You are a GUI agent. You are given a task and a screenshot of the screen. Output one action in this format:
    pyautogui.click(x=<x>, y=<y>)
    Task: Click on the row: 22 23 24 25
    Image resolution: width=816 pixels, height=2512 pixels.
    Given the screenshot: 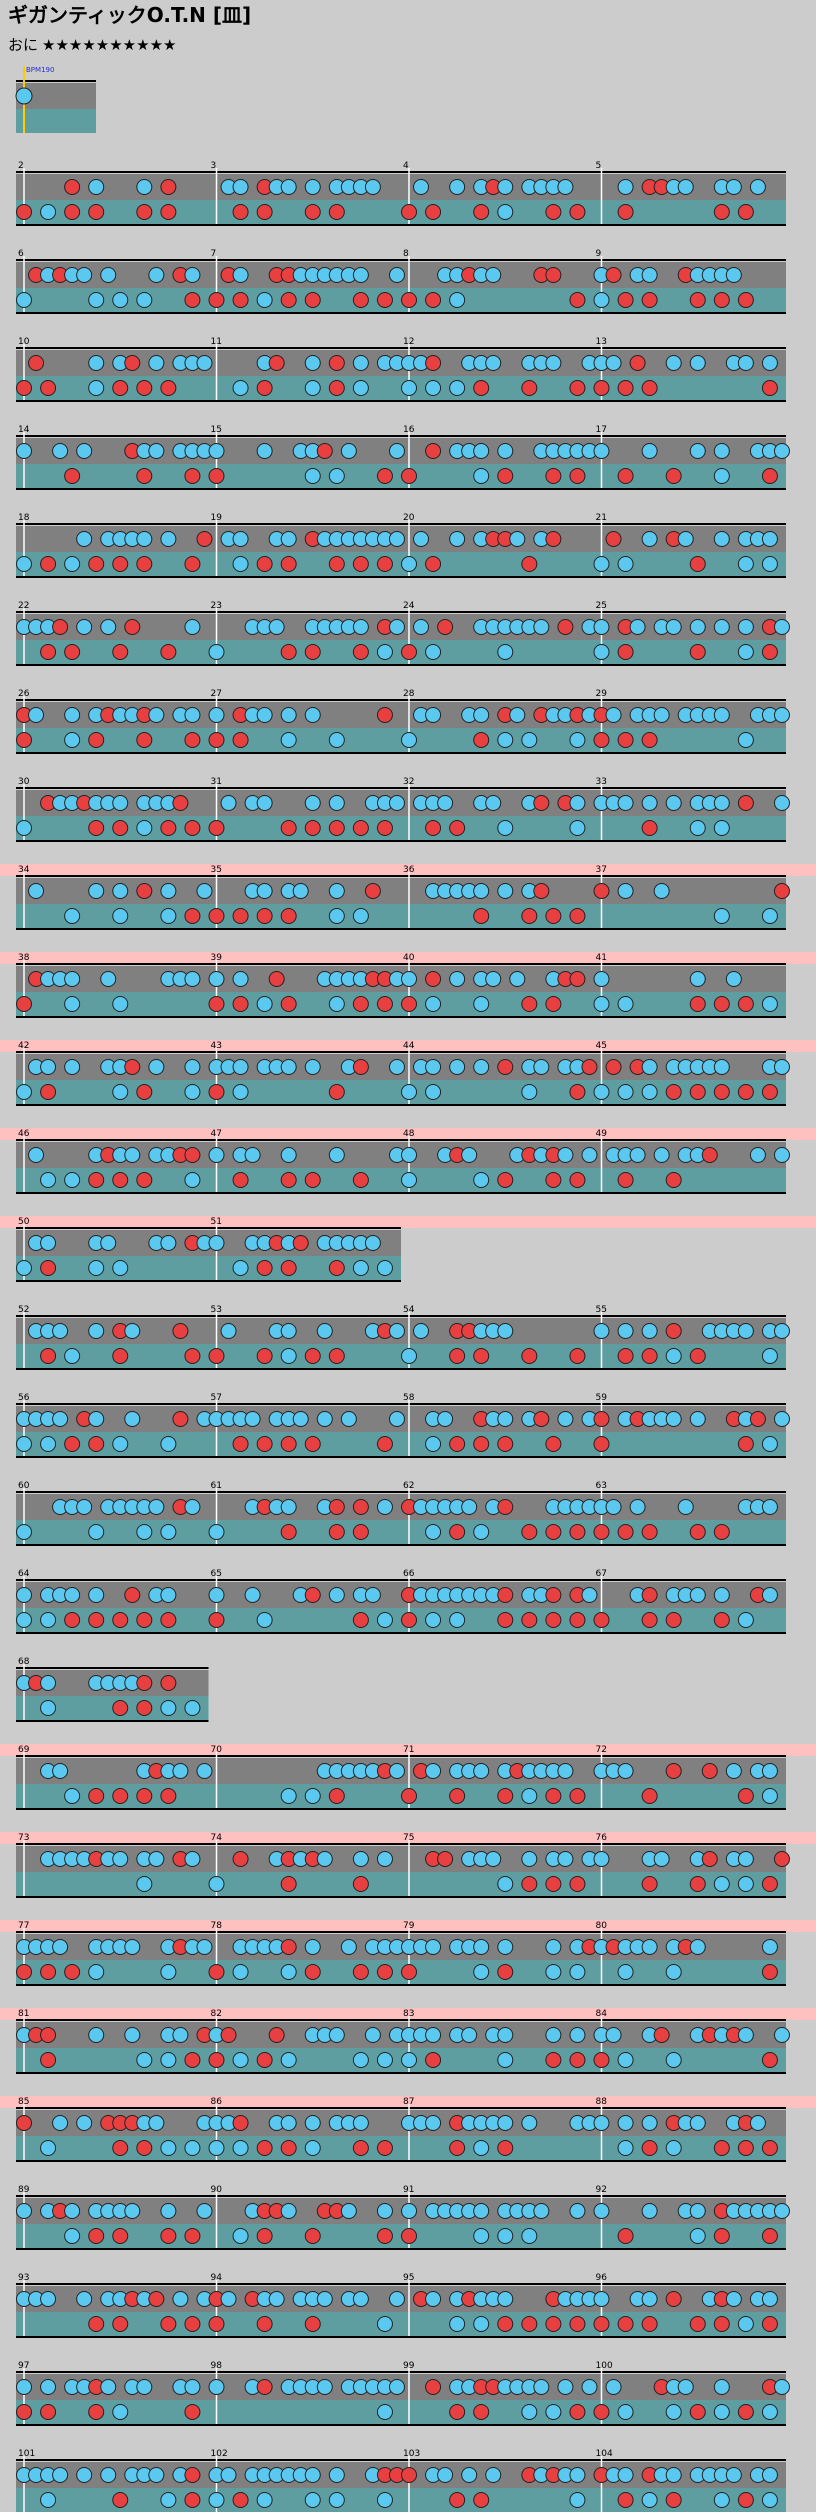 What is the action you would take?
    pyautogui.click(x=403, y=633)
    